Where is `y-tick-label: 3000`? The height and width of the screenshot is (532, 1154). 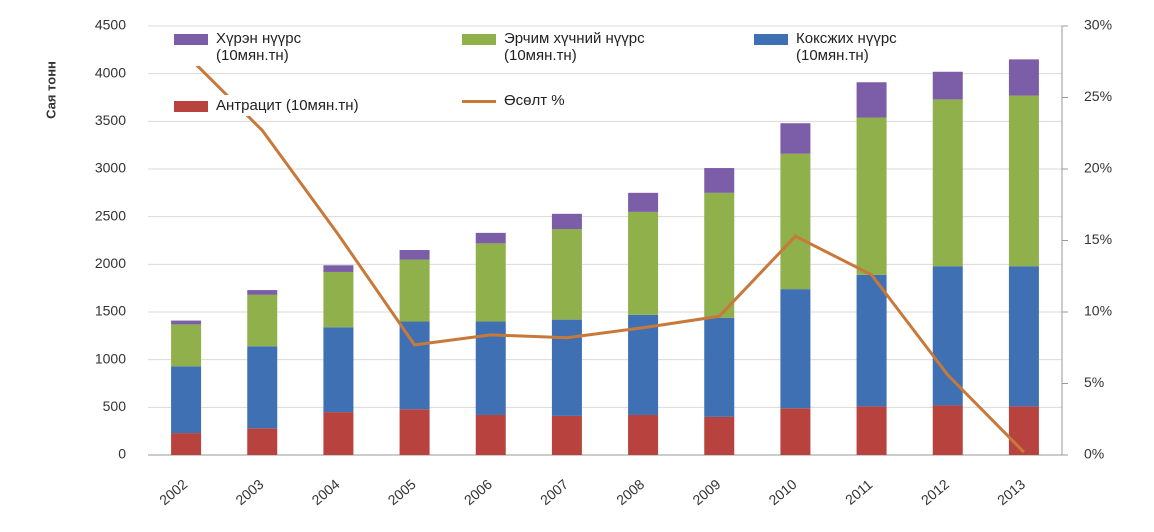
y-tick-label: 3000 is located at coordinates (110, 168).